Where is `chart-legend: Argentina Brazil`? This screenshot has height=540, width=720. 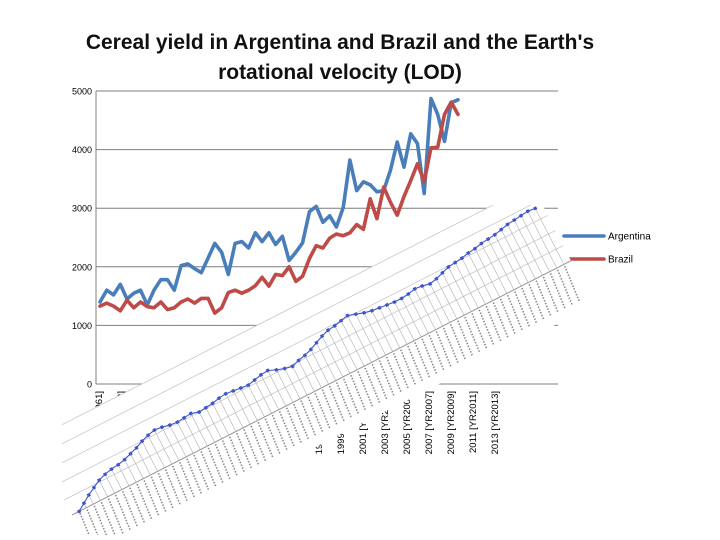
chart-legend: Argentina Brazil is located at coordinates (606, 249).